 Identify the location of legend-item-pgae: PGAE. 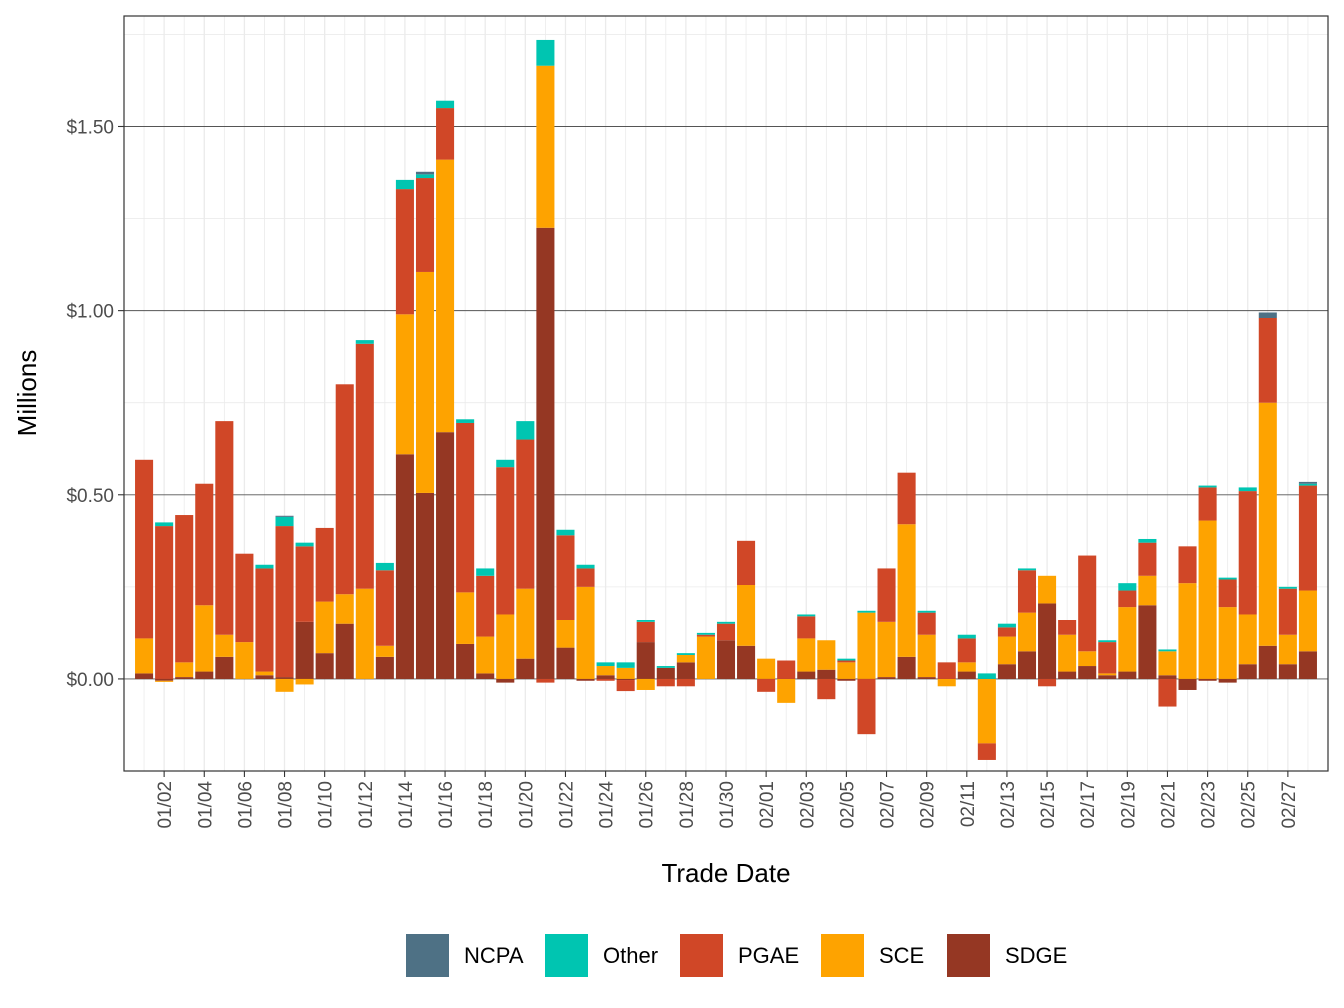
(739, 955).